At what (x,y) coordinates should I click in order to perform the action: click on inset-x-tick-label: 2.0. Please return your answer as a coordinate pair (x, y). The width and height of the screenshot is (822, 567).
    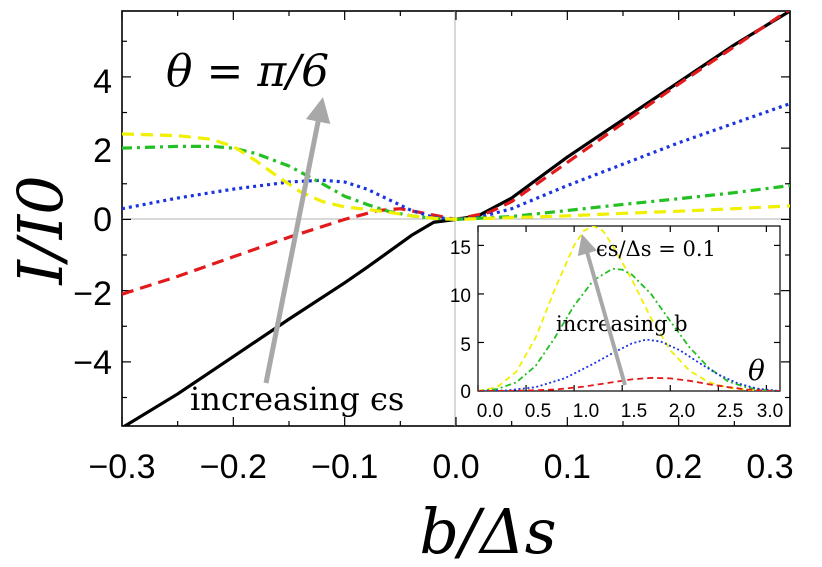
    Looking at the image, I should click on (682, 411).